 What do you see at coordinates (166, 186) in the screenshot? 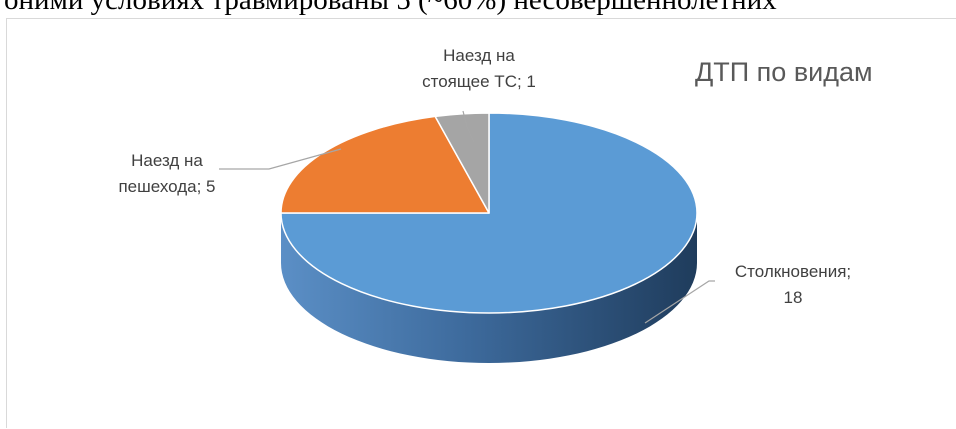
I see `data-label-line: пешехода; 5` at bounding box center [166, 186].